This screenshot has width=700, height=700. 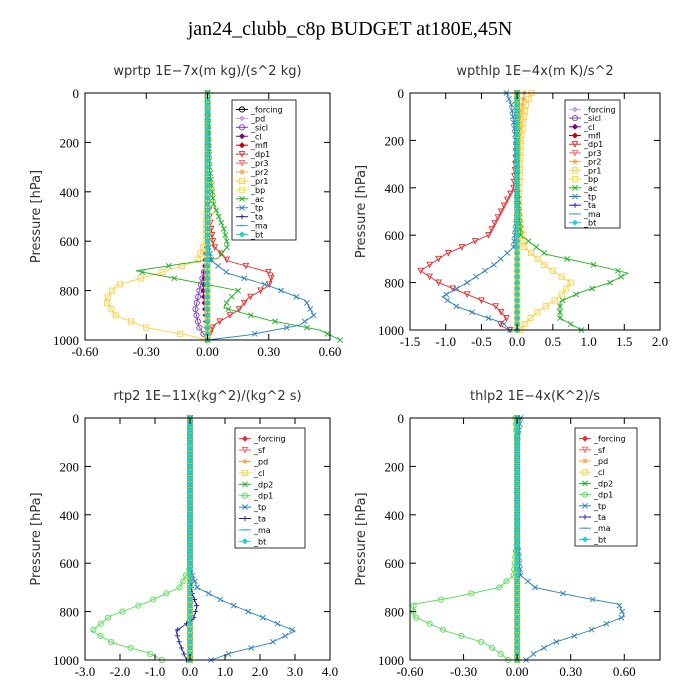 I want to click on legend-label: _ac, so click(x=590, y=188).